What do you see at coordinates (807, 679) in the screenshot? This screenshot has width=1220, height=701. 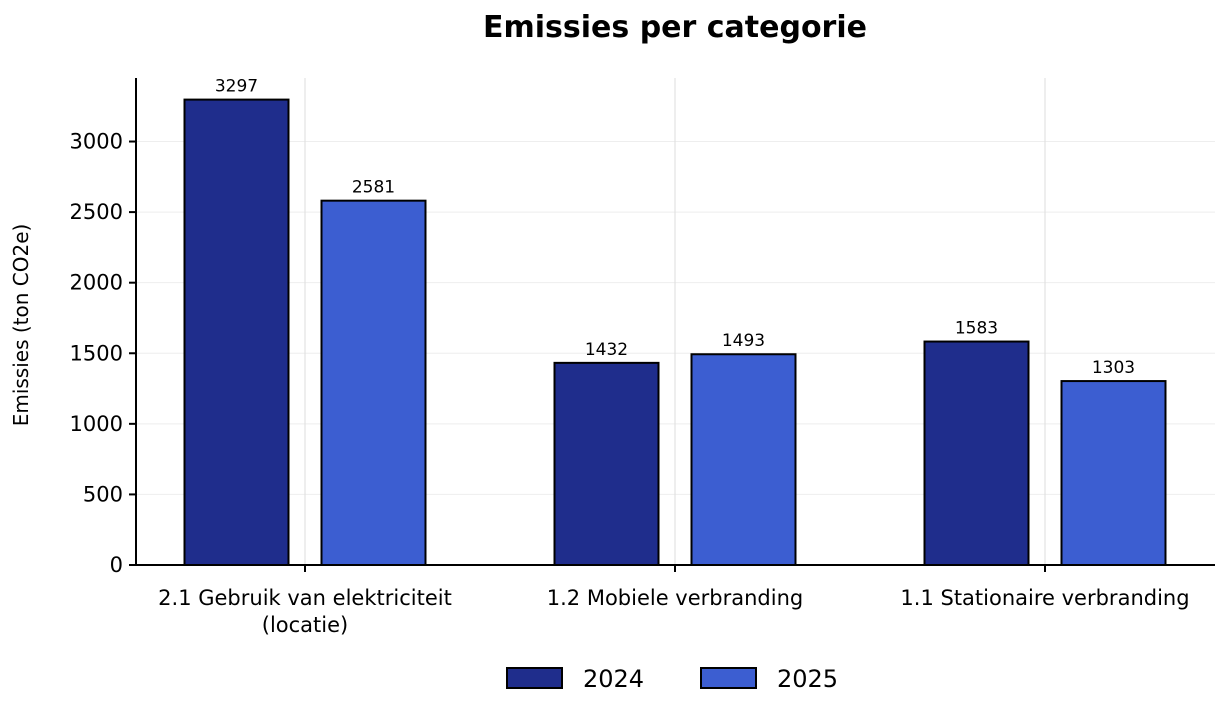 I see `legend-label-2025: 2025` at bounding box center [807, 679].